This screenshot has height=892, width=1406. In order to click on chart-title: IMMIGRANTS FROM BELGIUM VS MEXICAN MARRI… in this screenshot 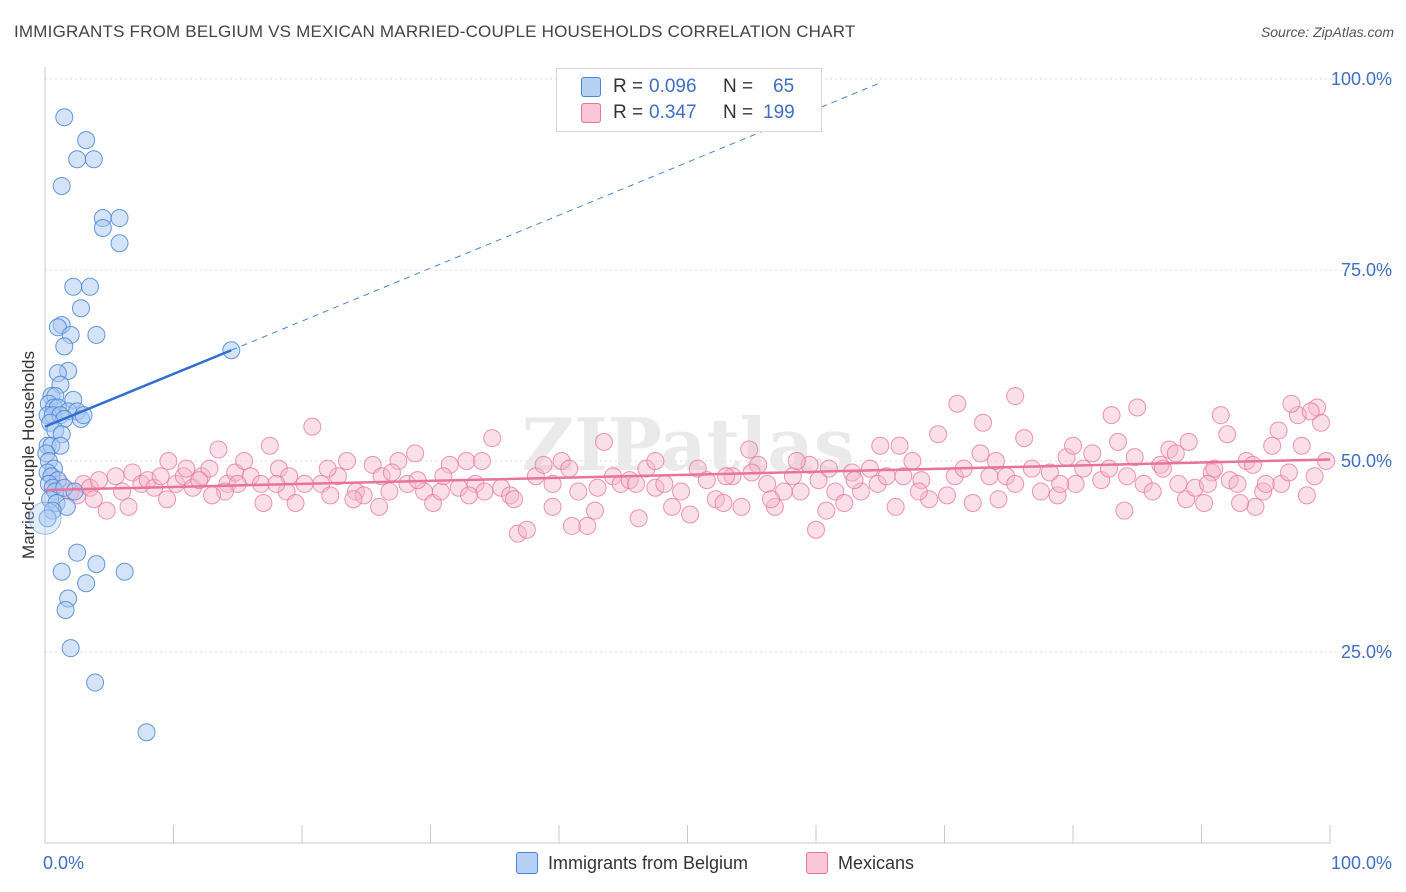, I will do `click(435, 31)`.